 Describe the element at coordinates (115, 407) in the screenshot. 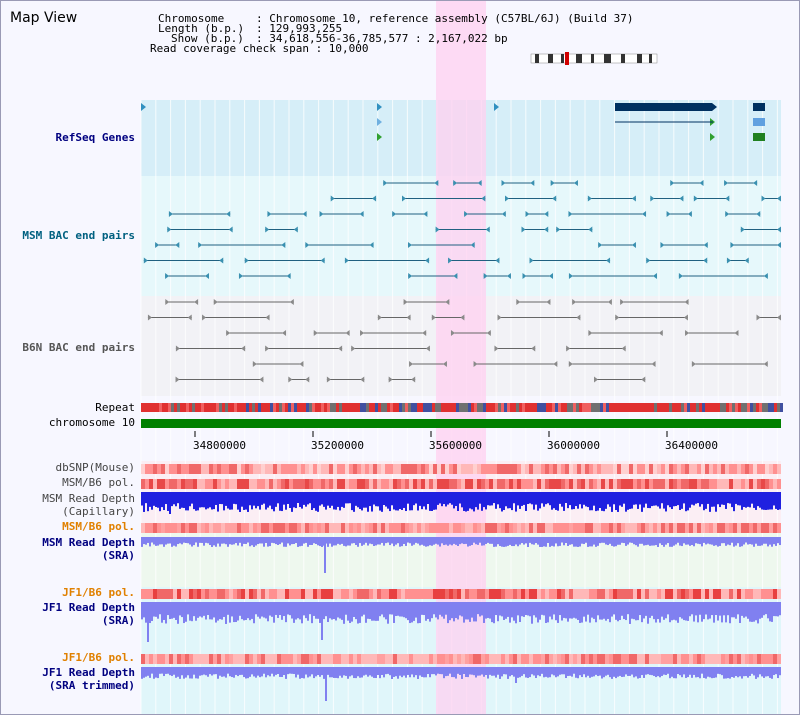

I see `track-label-repeat: Repeat` at that location.